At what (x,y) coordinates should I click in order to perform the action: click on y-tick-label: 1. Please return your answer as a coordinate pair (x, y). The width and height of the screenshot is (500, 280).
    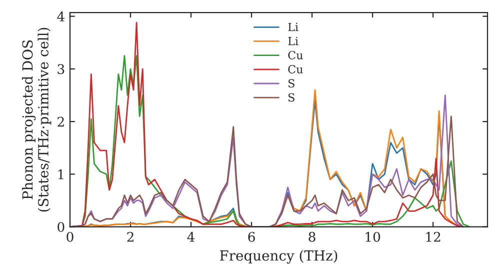
    Looking at the image, I should click on (61, 174).